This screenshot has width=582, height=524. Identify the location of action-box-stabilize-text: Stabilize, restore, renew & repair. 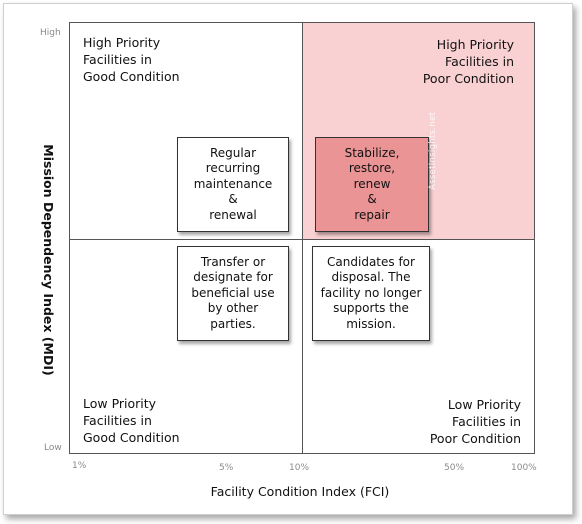
(372, 183).